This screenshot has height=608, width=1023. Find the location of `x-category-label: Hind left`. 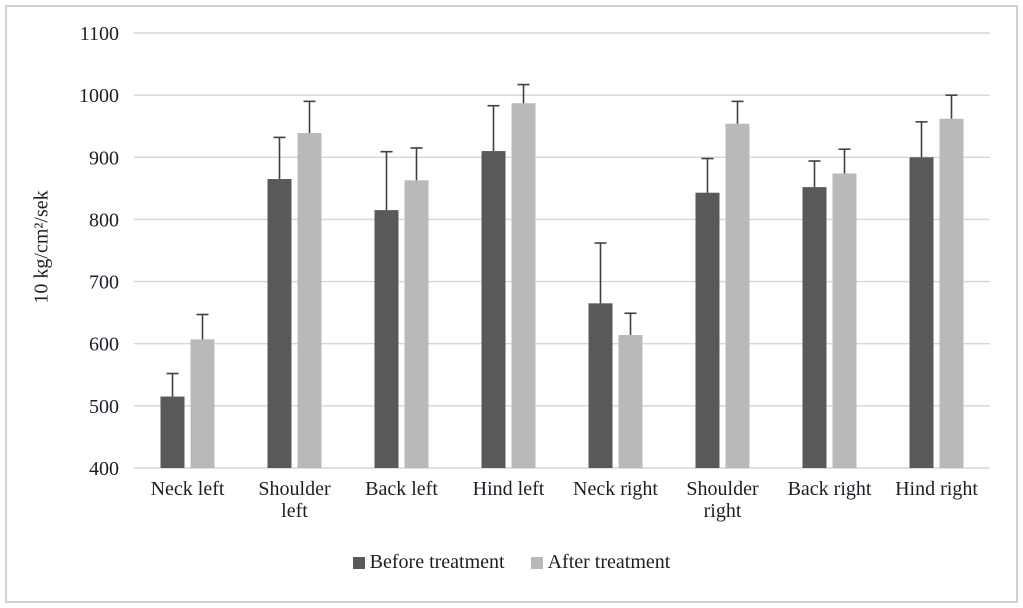

x-category-label: Hind left is located at coordinates (509, 489).